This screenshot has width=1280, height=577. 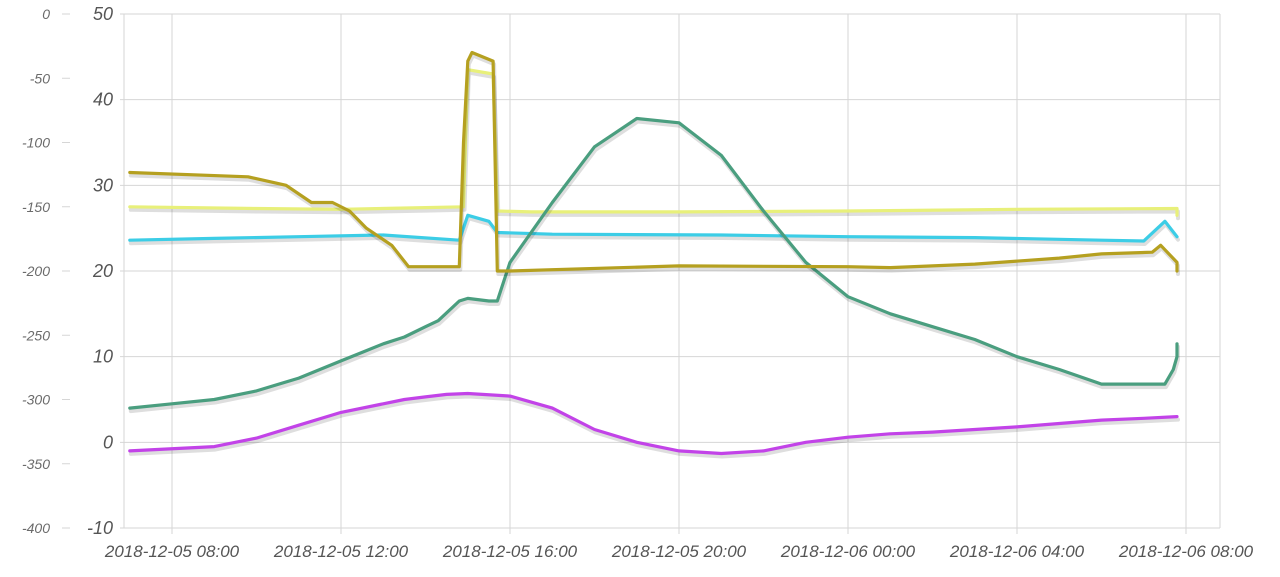 What do you see at coordinates (36, 143) in the screenshot?
I see `left-y-tick-label: -100` at bounding box center [36, 143].